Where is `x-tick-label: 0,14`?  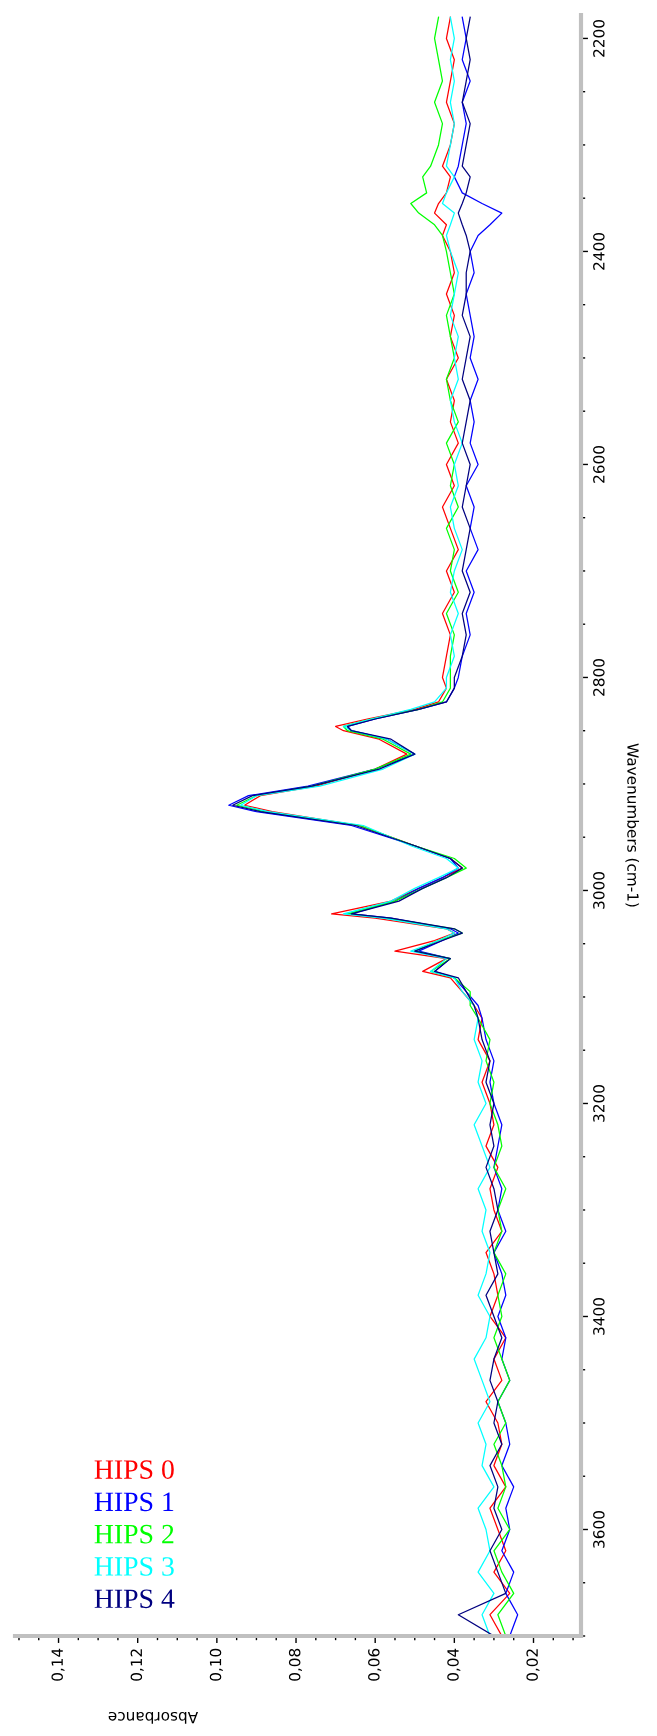
x-tick-label: 0,14 is located at coordinates (58, 1664).